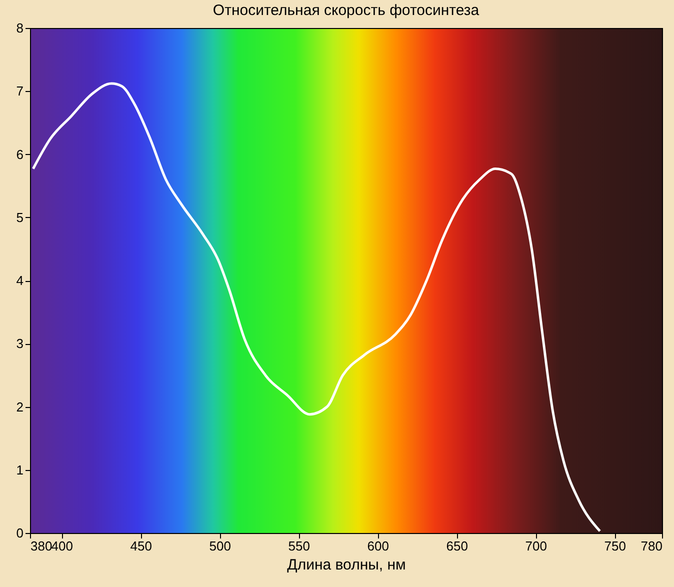  I want to click on x-tick-label: 450, so click(141, 546).